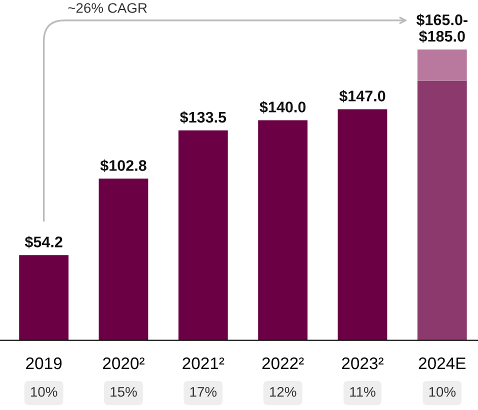  What do you see at coordinates (123, 165) in the screenshot?
I see `data-label: $102.8` at bounding box center [123, 165].